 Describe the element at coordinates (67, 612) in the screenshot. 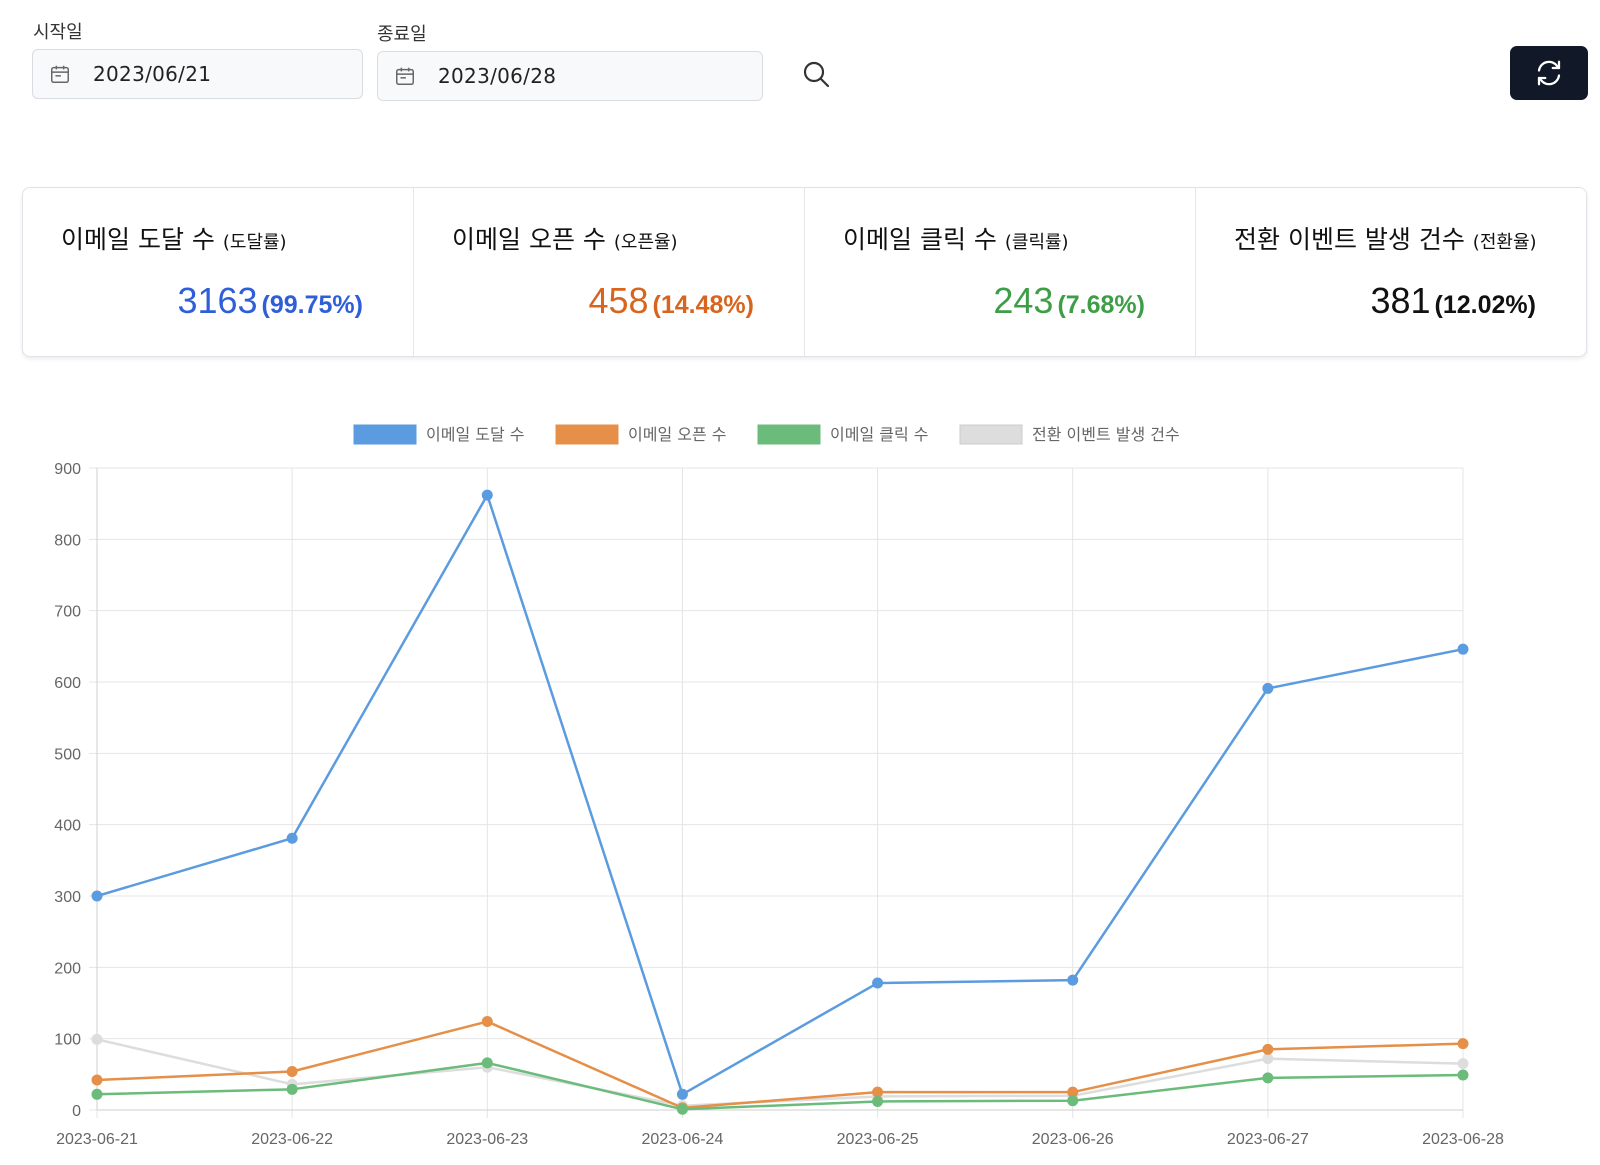

I see `y-tick-label: 700` at that location.